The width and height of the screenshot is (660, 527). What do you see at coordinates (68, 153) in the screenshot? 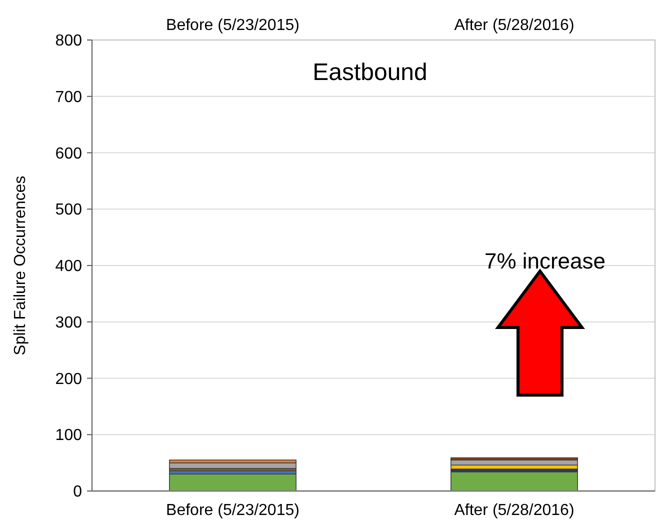
I see `y-tick-label: 600` at bounding box center [68, 153].